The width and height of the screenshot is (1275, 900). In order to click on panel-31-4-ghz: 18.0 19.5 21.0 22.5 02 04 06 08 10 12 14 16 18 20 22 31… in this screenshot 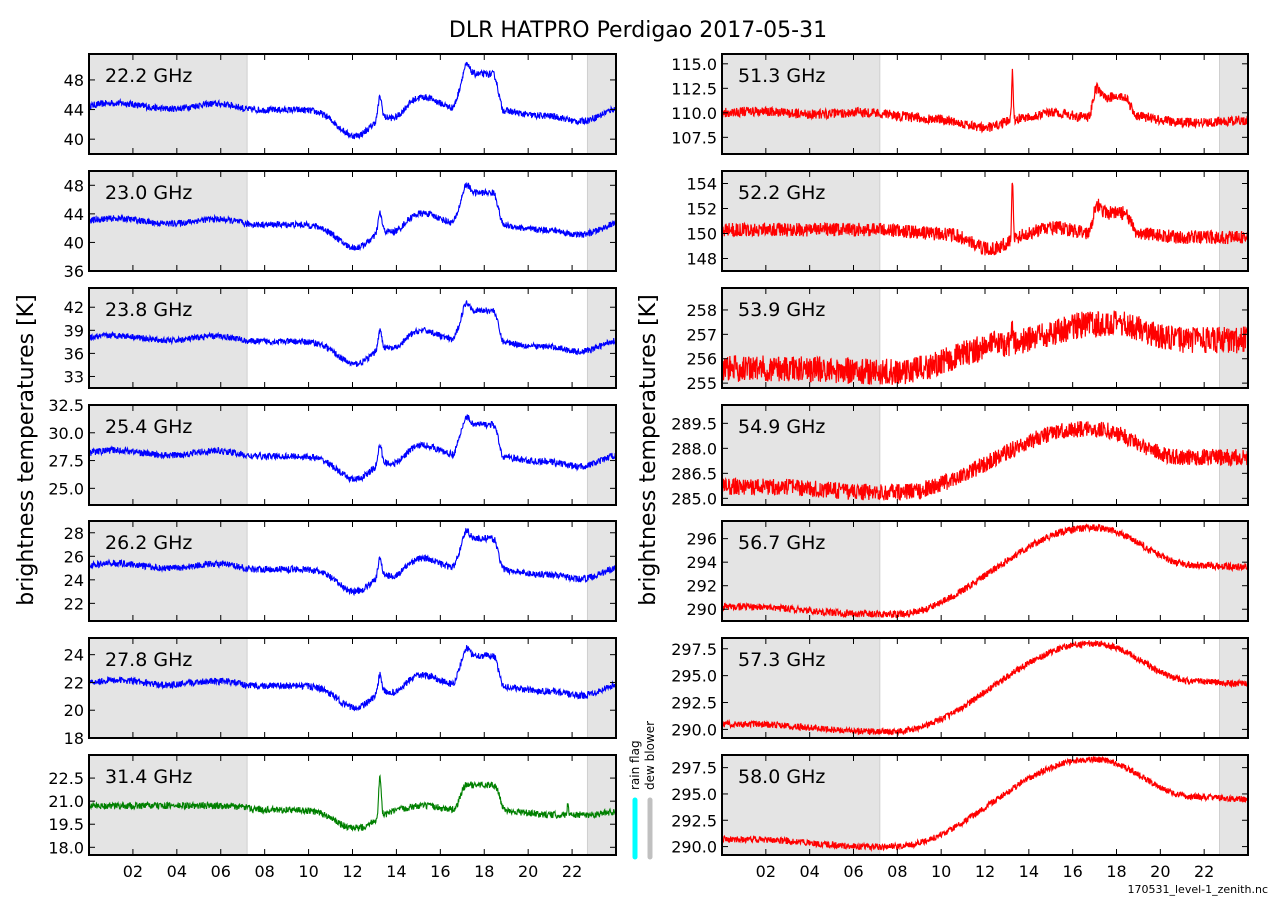, I will do `click(332, 817)`.